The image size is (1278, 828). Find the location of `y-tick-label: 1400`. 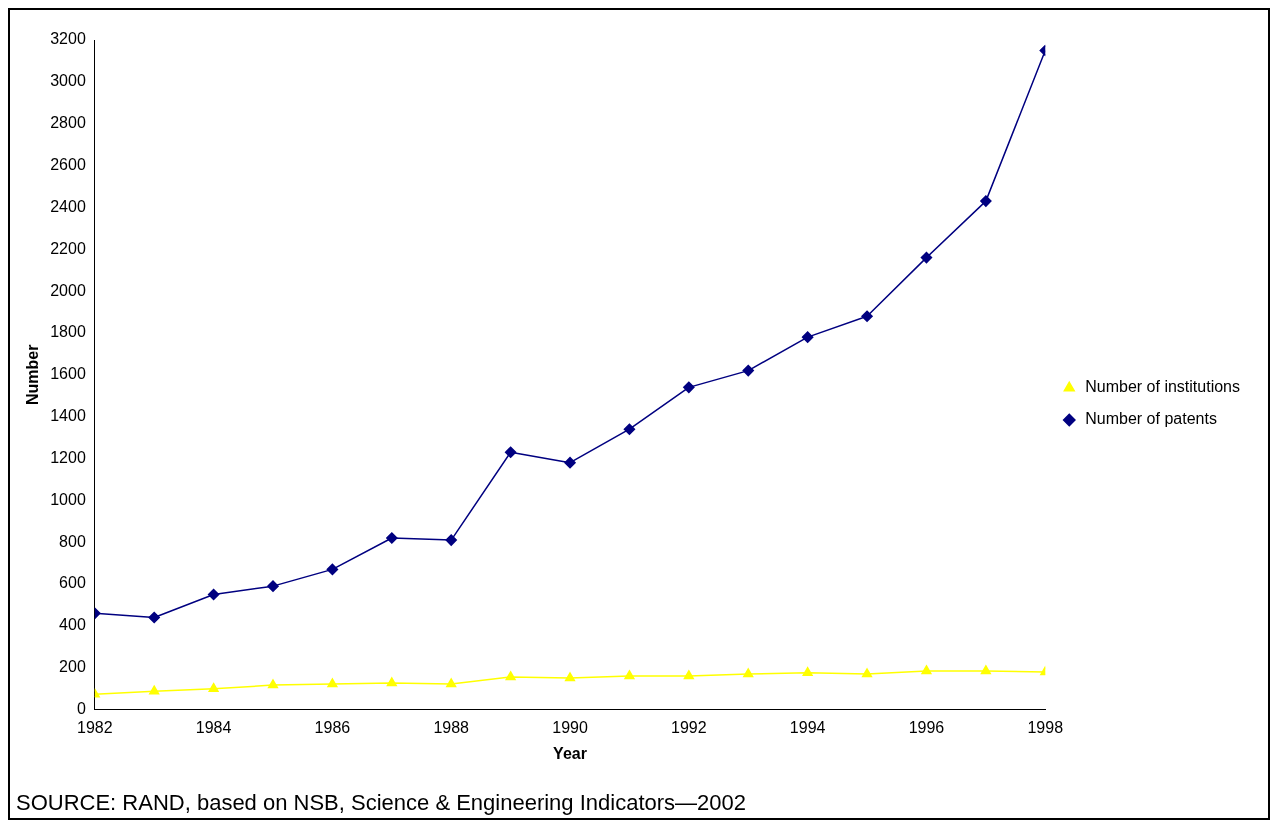

y-tick-label: 1400 is located at coordinates (68, 416).